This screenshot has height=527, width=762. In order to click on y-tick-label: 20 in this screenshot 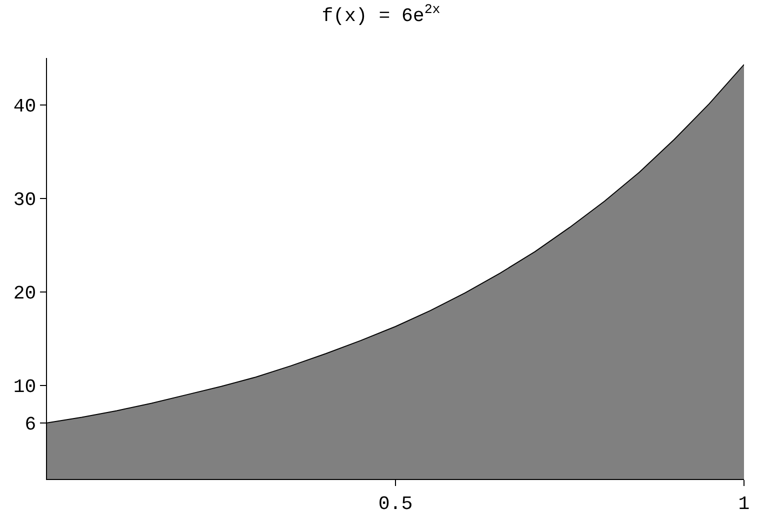, I will do `click(24, 293)`.